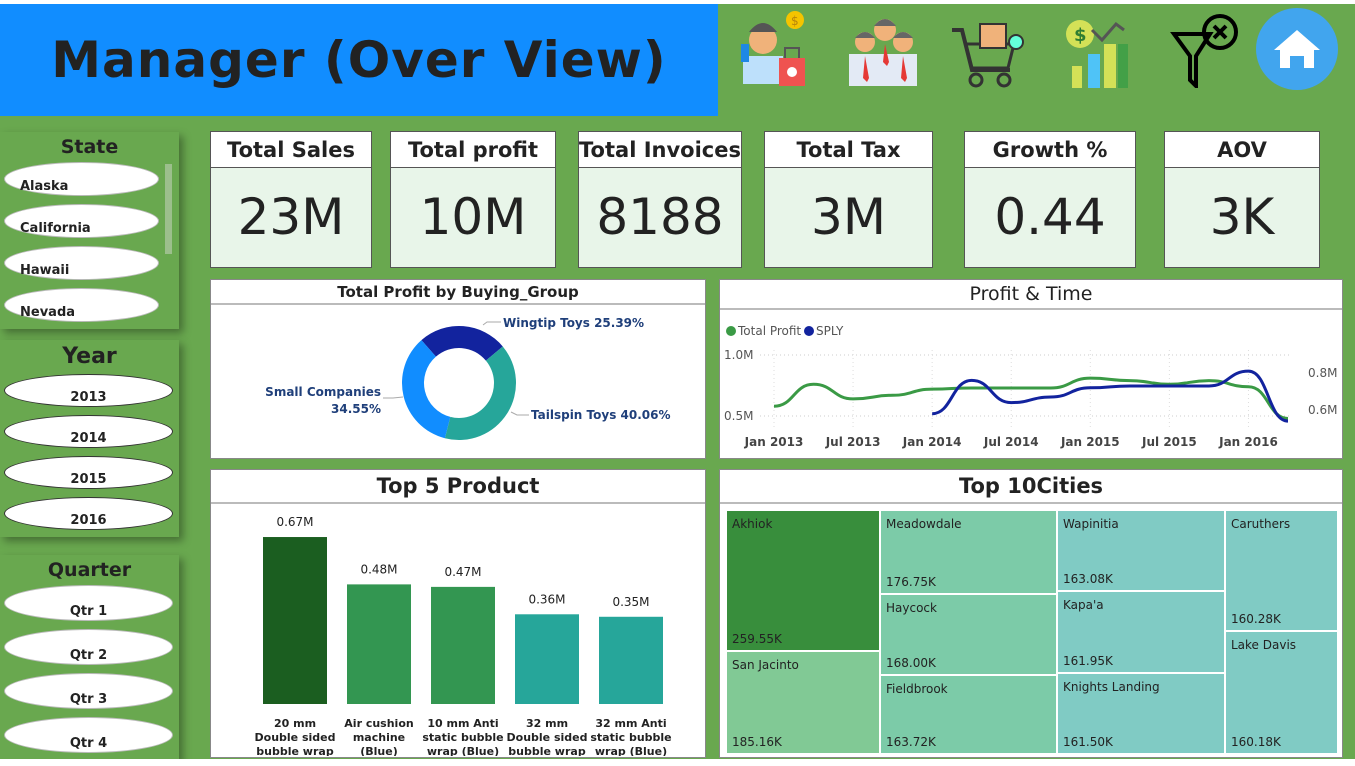  Describe the element at coordinates (81, 221) in the screenshot. I see `state-option-california: California` at that location.